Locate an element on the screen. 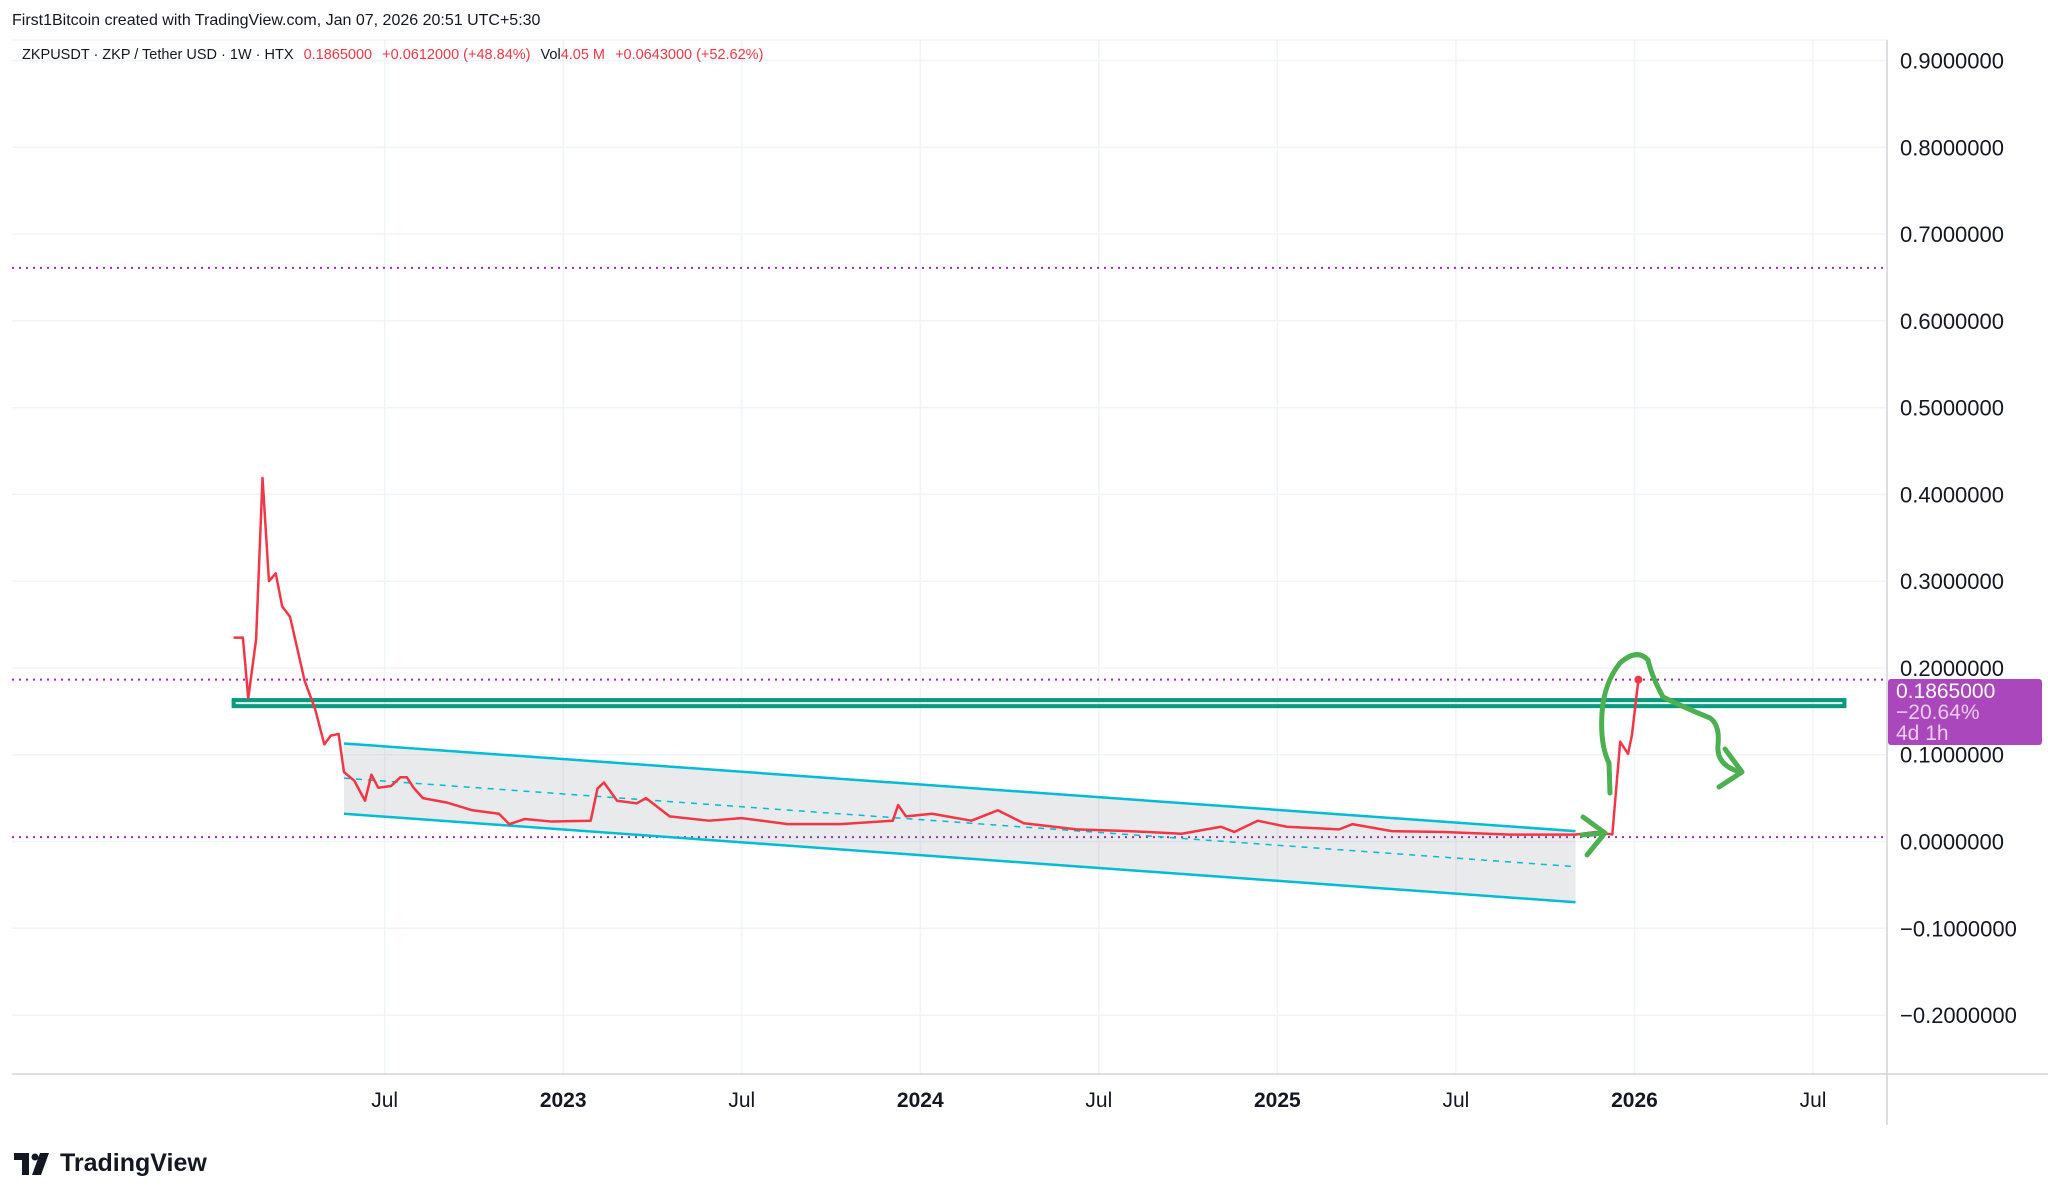 The height and width of the screenshot is (1195, 2048). channel-lower-line is located at coordinates (959, 858).